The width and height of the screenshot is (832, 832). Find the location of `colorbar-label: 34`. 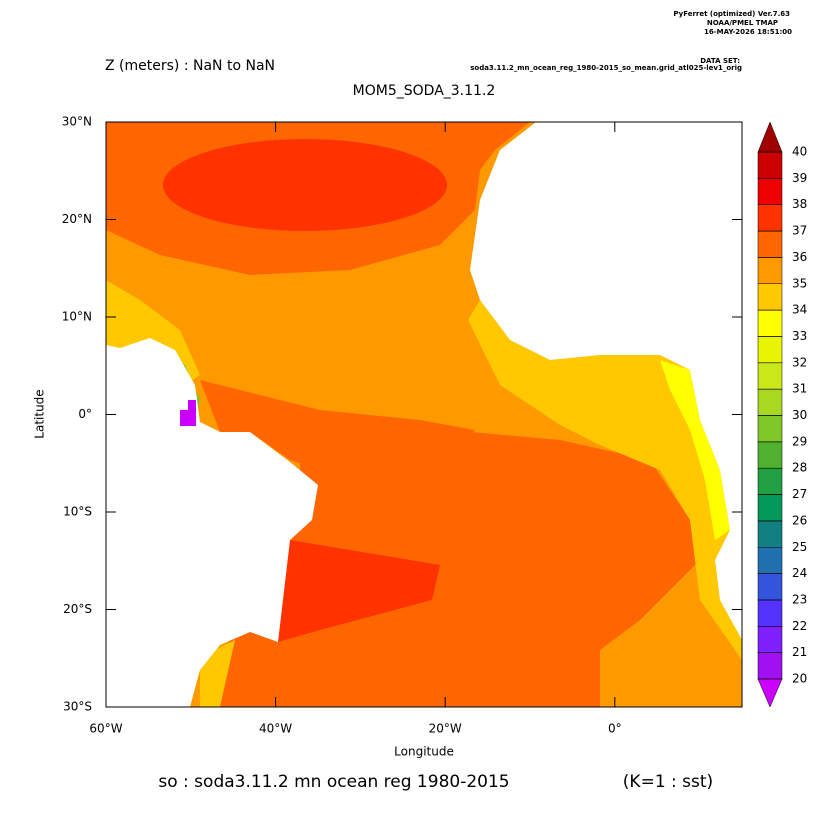

colorbar-label: 34 is located at coordinates (799, 310).